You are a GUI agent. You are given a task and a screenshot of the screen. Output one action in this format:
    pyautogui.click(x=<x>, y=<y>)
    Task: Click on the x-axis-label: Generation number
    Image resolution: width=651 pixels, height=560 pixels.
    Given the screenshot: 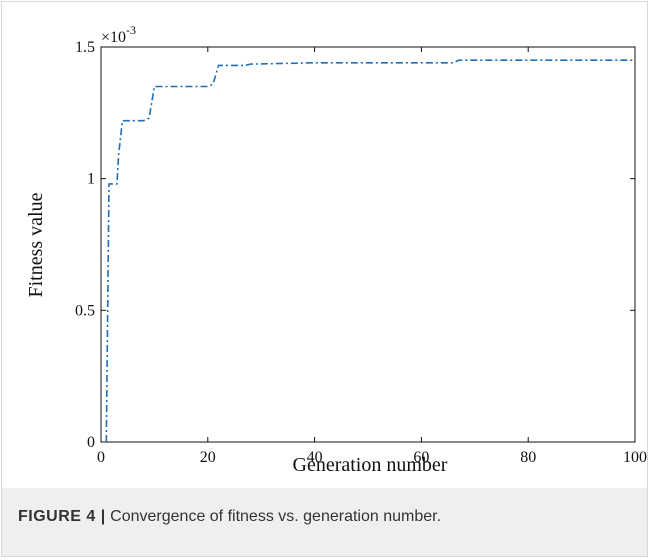 What is the action you would take?
    pyautogui.click(x=370, y=465)
    